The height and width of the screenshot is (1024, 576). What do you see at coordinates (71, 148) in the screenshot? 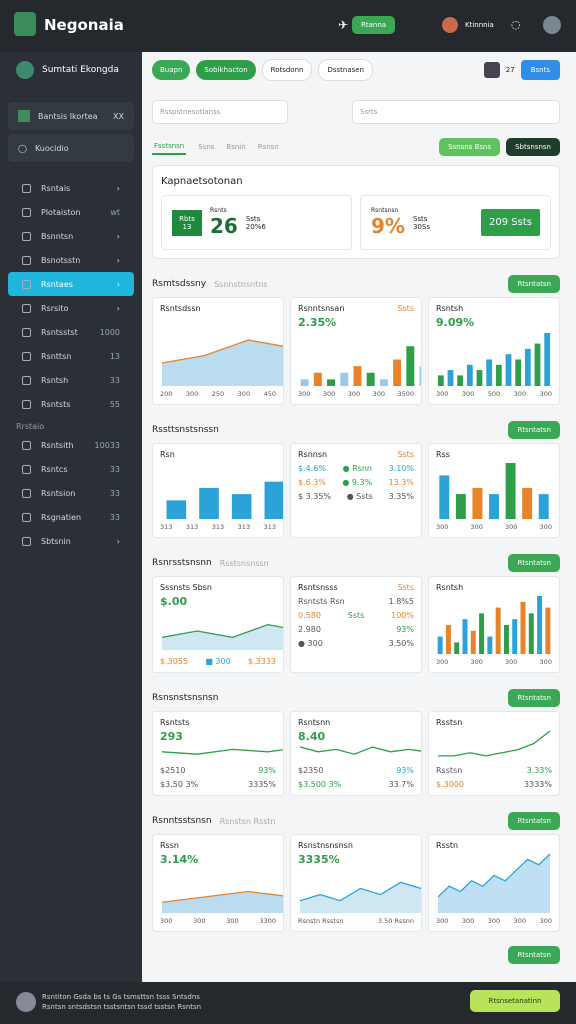
I see `sidebar-search: ◯ Kuocidio` at bounding box center [71, 148].